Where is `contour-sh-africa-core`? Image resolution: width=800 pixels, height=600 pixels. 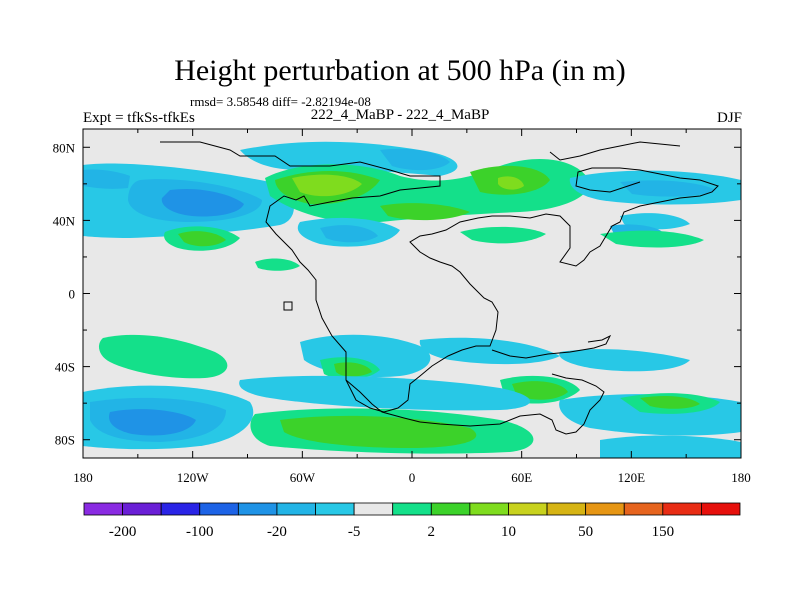 contour-sh-africa-core is located at coordinates (540, 390).